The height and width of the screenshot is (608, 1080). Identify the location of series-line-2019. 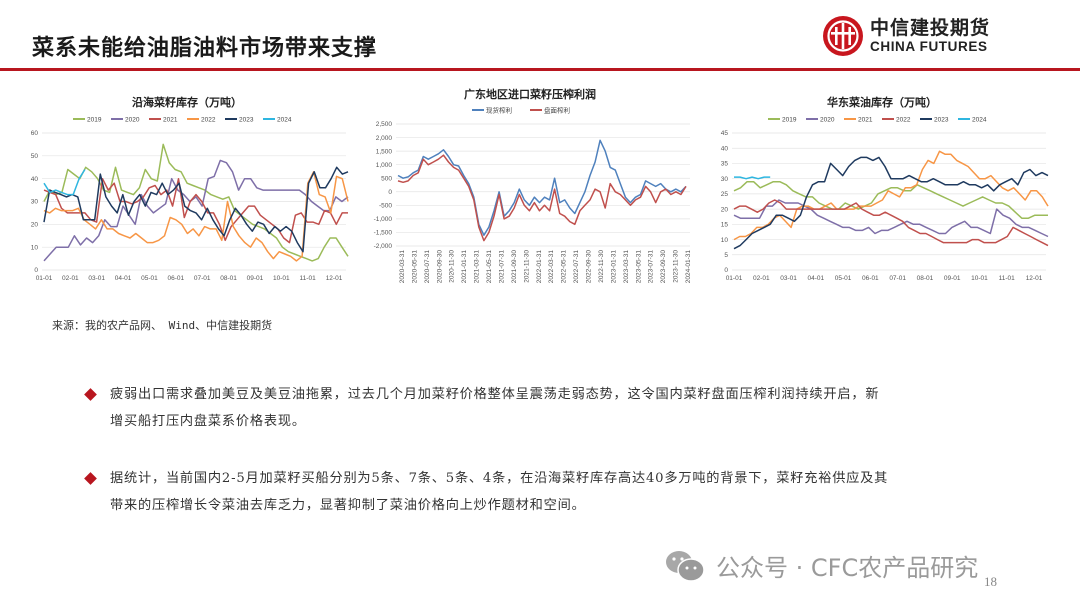
(196, 202).